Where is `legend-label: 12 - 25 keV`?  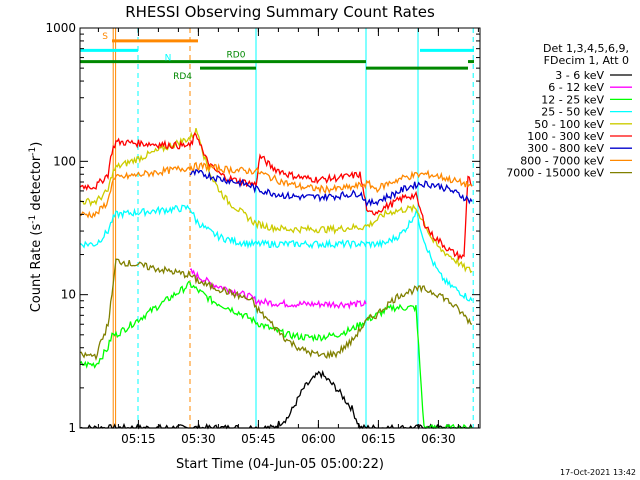
legend-label: 12 - 25 keV is located at coordinates (572, 99).